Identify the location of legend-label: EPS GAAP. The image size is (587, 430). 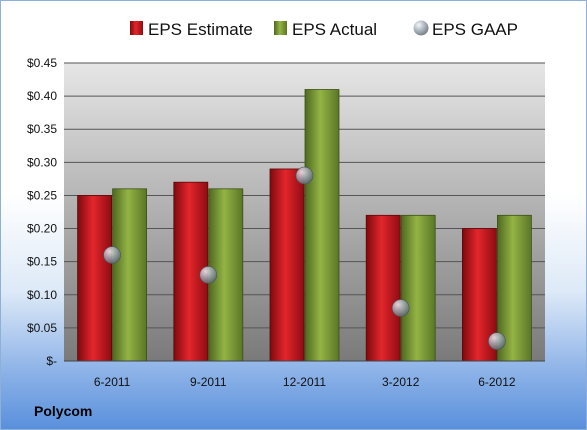
(475, 29).